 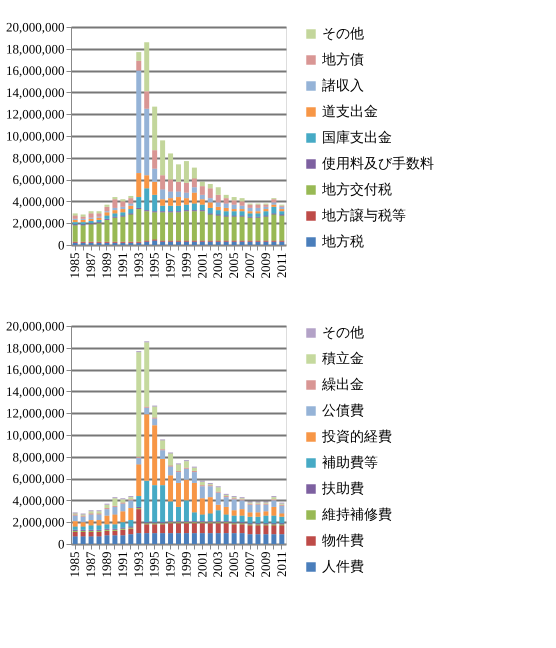 I want to click on y-tick-label: 20,000,000, so click(x=35, y=326).